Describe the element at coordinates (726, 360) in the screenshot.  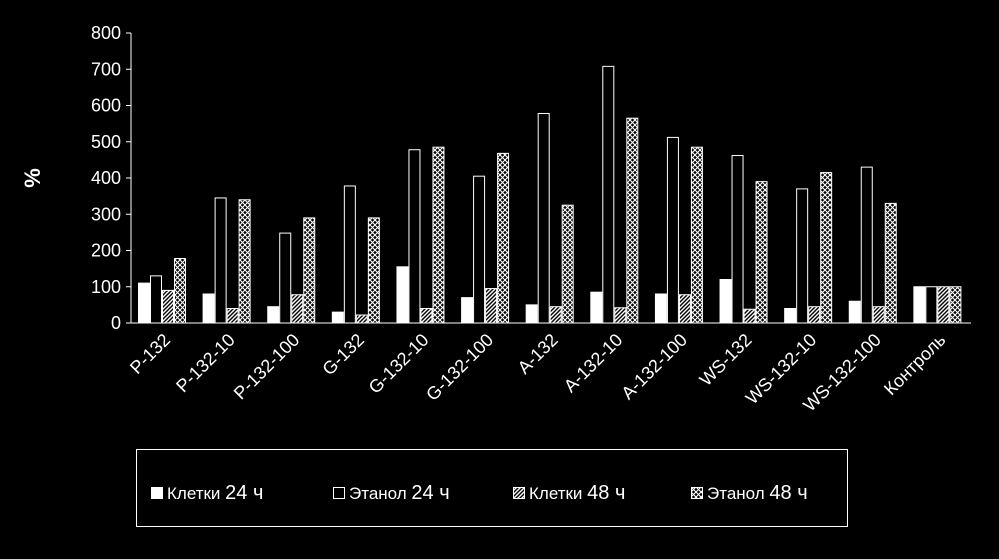
I see `x-category-label: WS-132` at that location.